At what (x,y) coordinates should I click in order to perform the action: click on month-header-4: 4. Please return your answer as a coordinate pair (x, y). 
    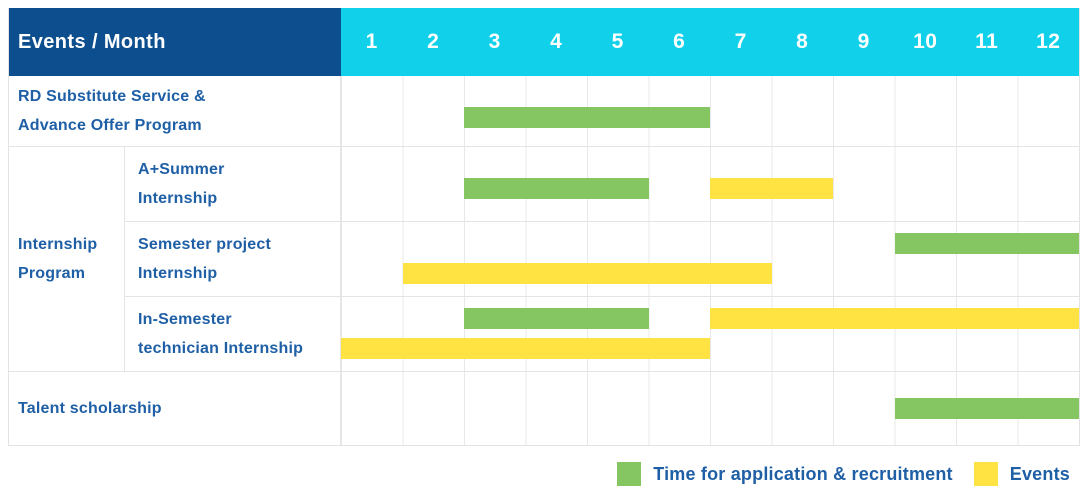
    Looking at the image, I should click on (556, 41).